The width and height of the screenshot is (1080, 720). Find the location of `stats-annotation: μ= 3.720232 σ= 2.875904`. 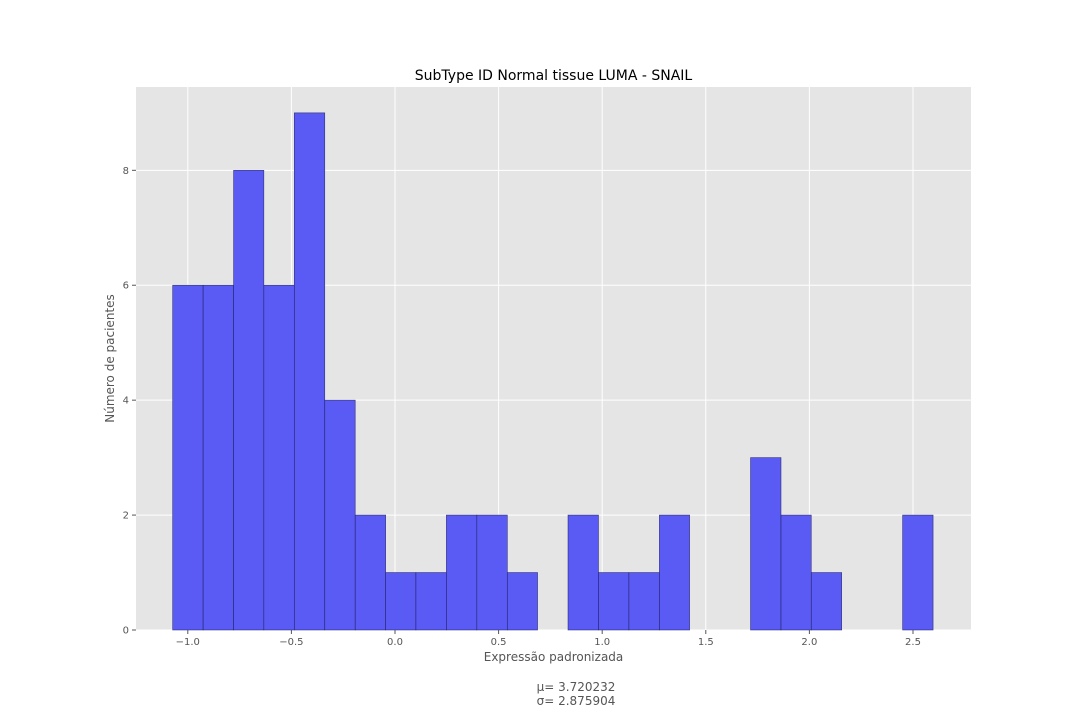

stats-annotation: μ= 3.720232 σ= 2.875904 is located at coordinates (540, 694).